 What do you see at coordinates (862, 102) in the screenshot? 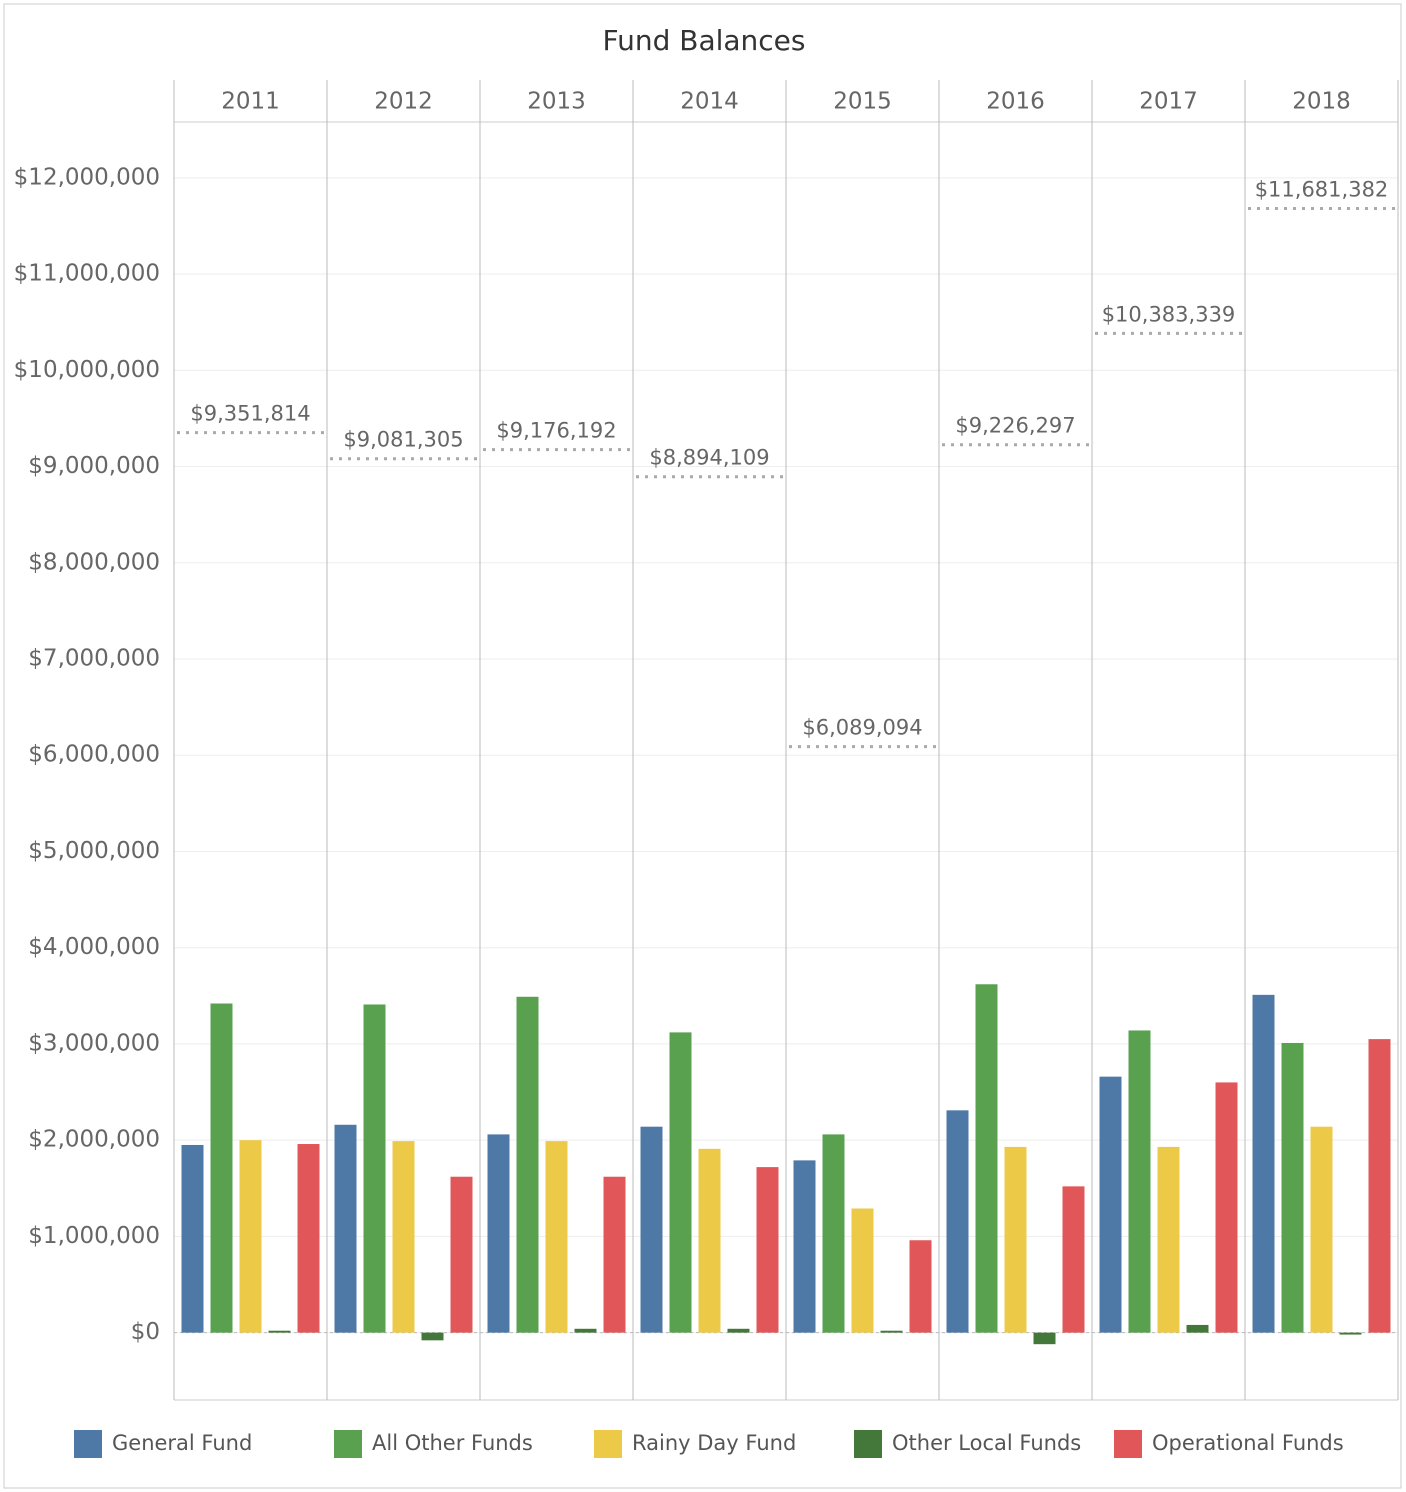
I see `x-tick-label: 2015` at bounding box center [862, 102].